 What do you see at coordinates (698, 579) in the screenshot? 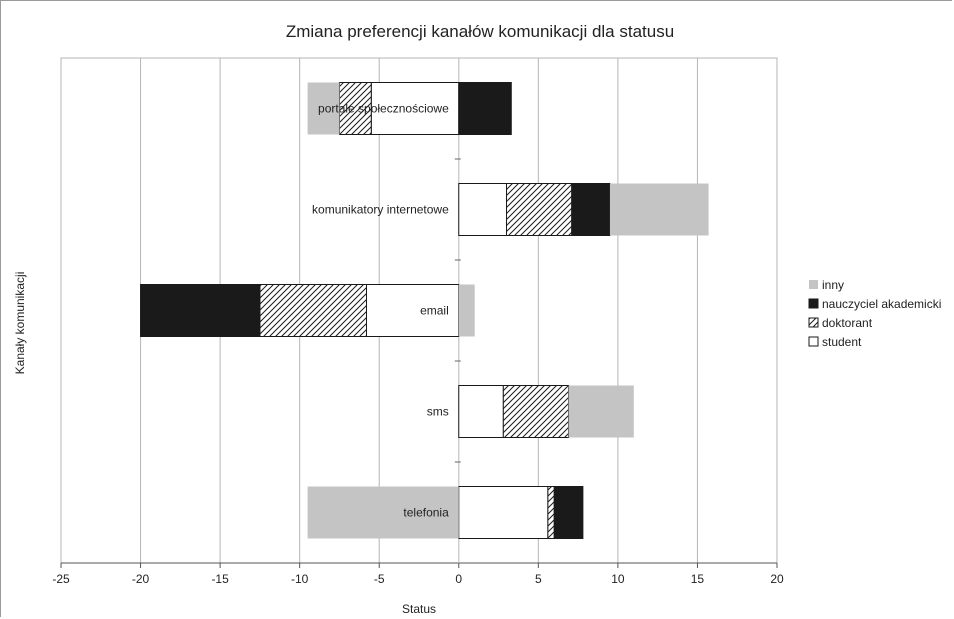
I see `x-tick-label: 15` at bounding box center [698, 579].